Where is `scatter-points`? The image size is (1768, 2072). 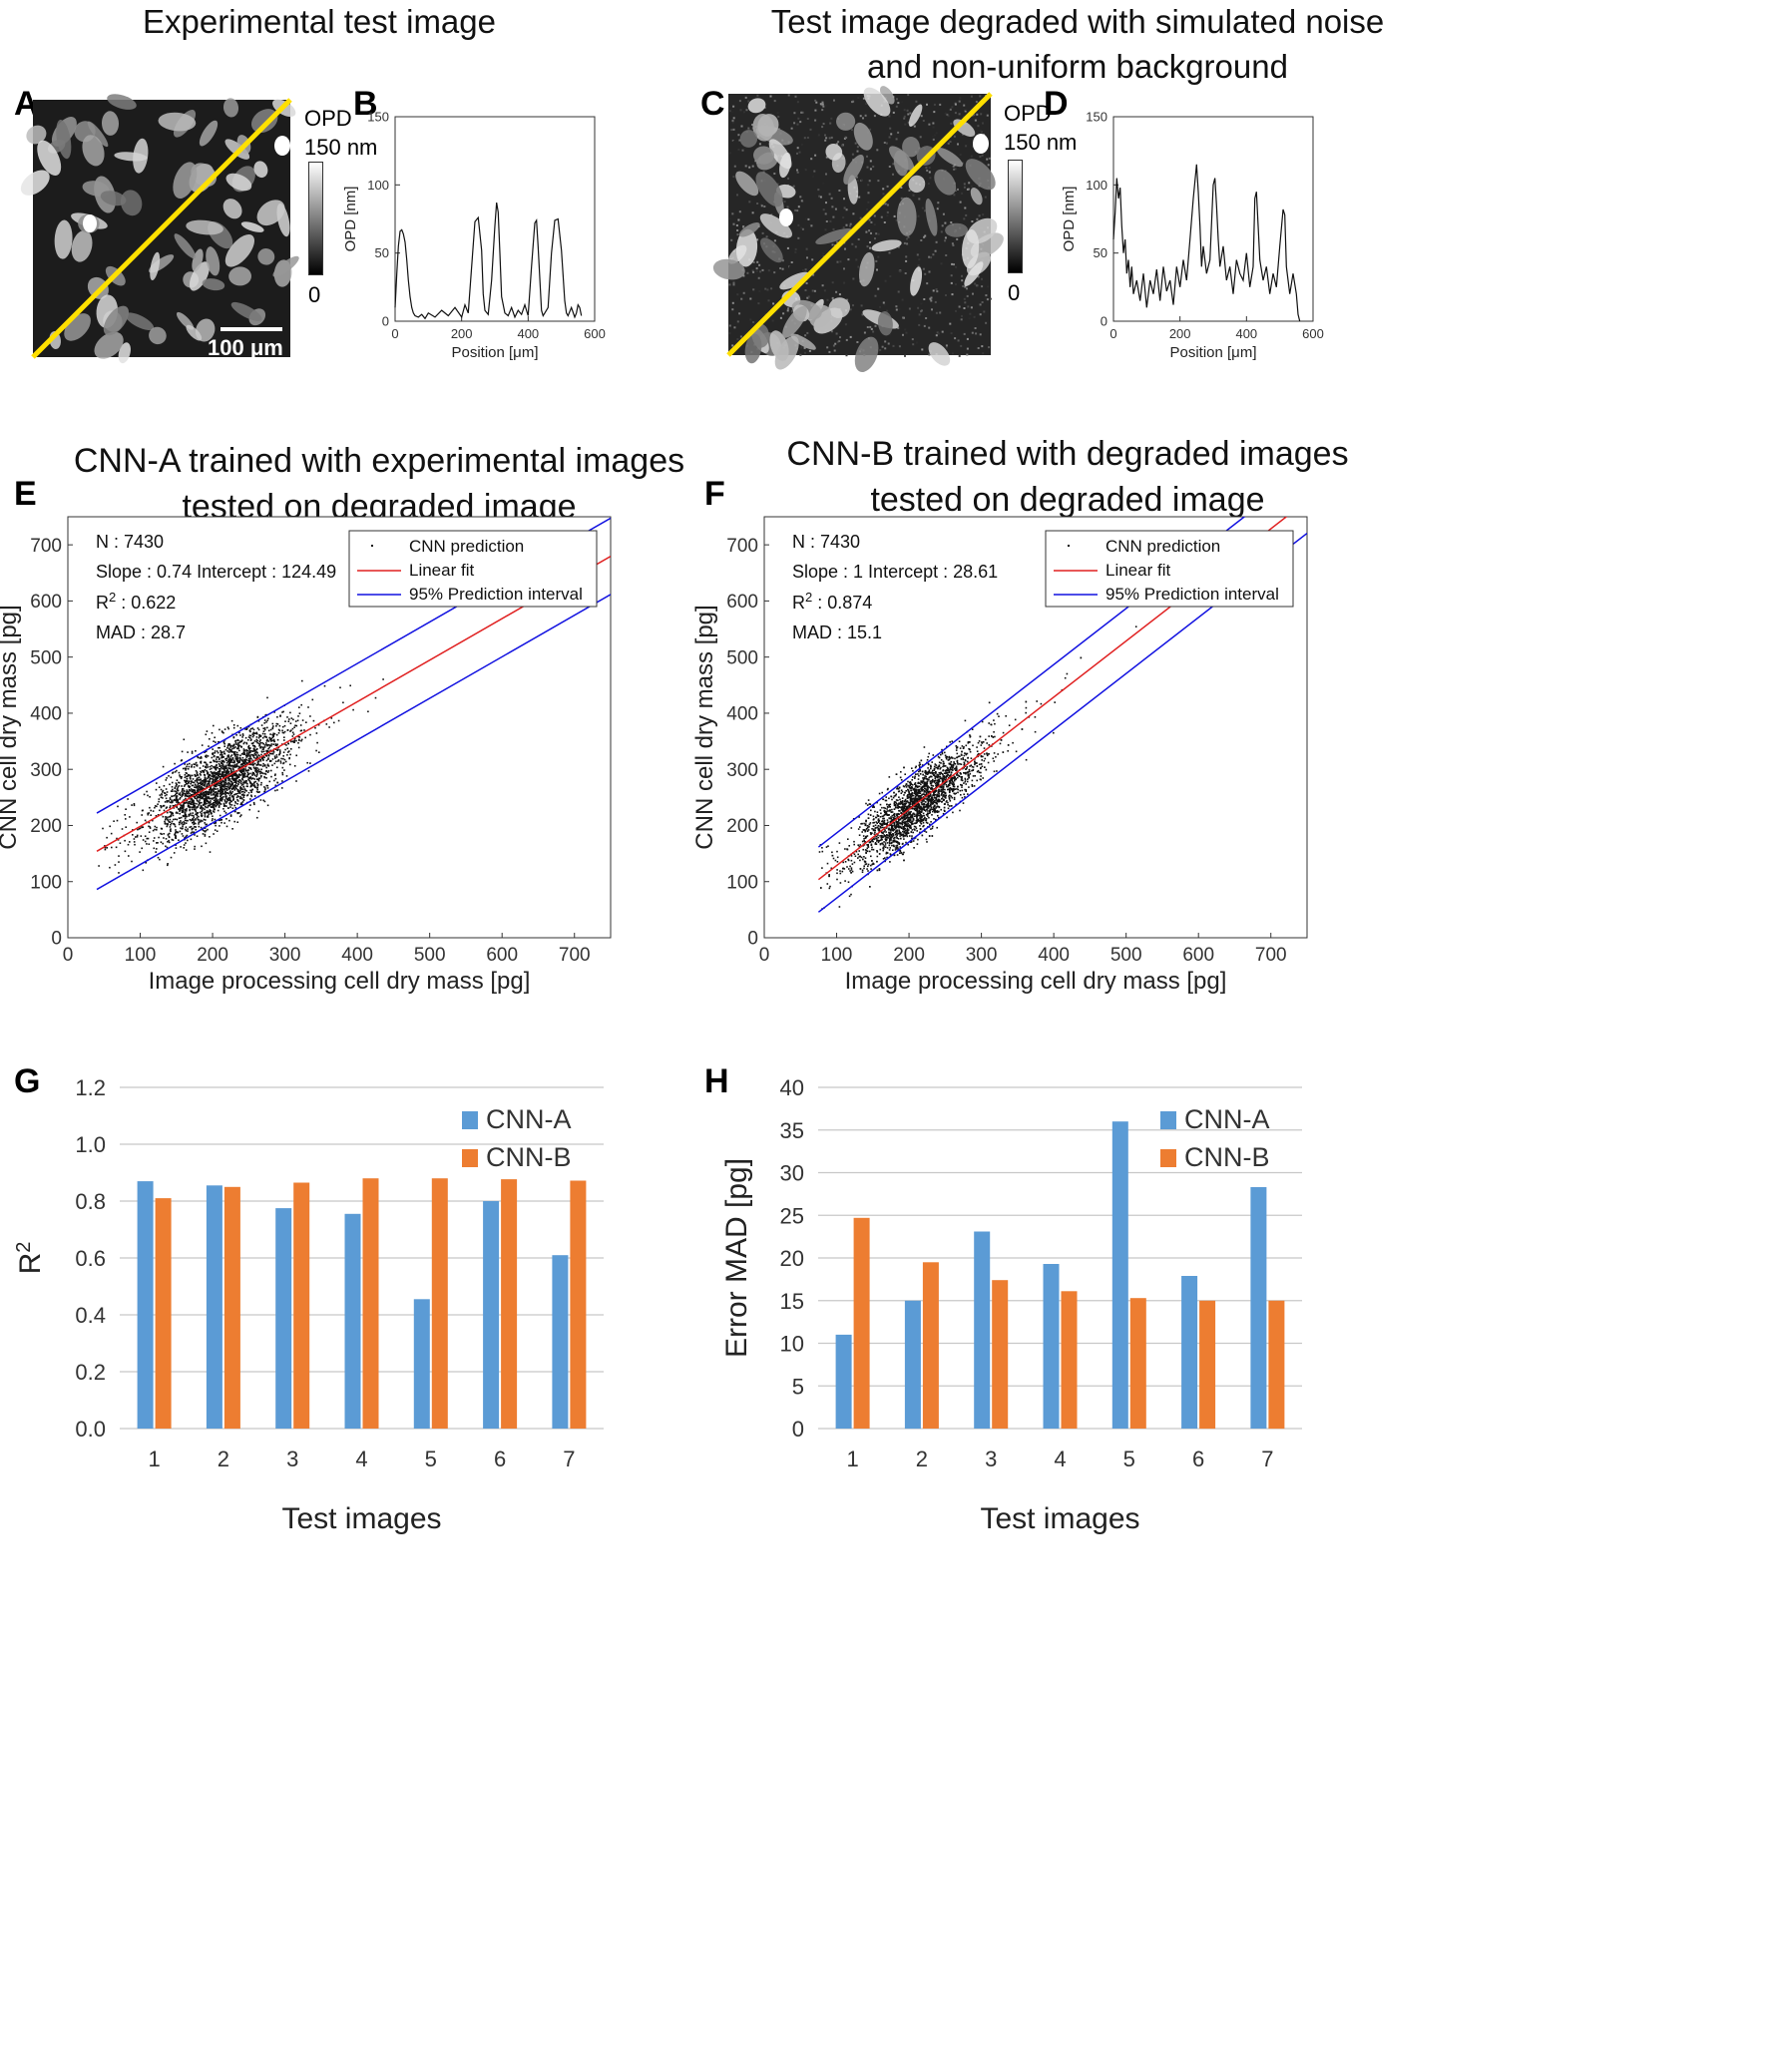 scatter-points is located at coordinates (1062, 715).